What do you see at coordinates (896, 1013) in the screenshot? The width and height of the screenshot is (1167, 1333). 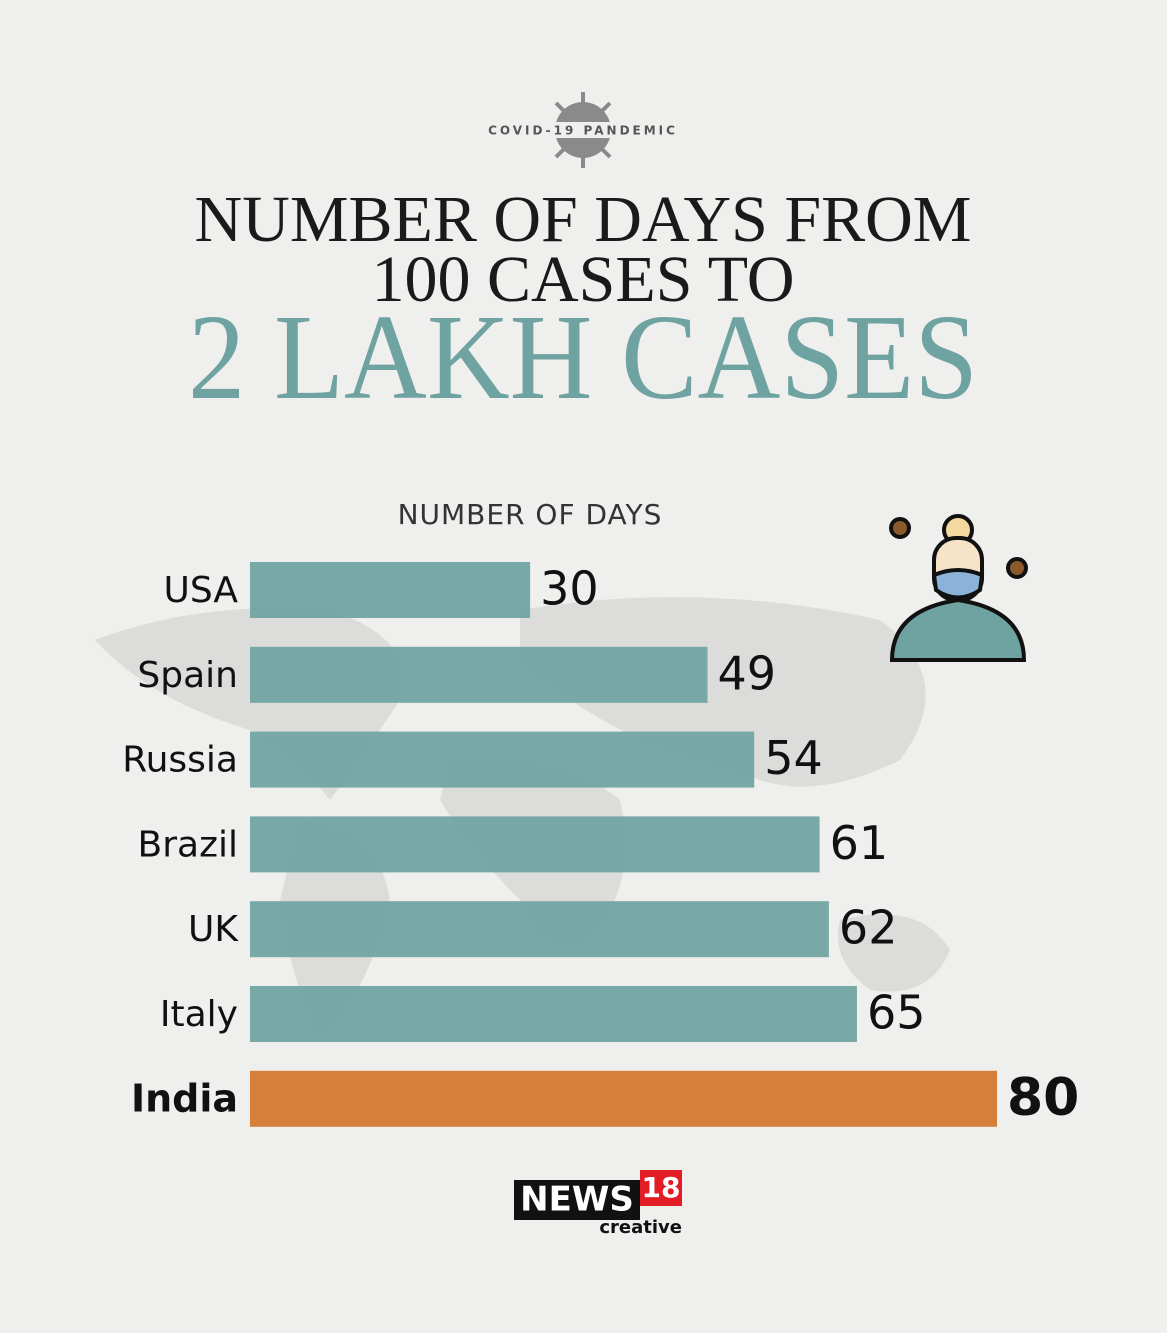 I see `value-label: 65` at bounding box center [896, 1013].